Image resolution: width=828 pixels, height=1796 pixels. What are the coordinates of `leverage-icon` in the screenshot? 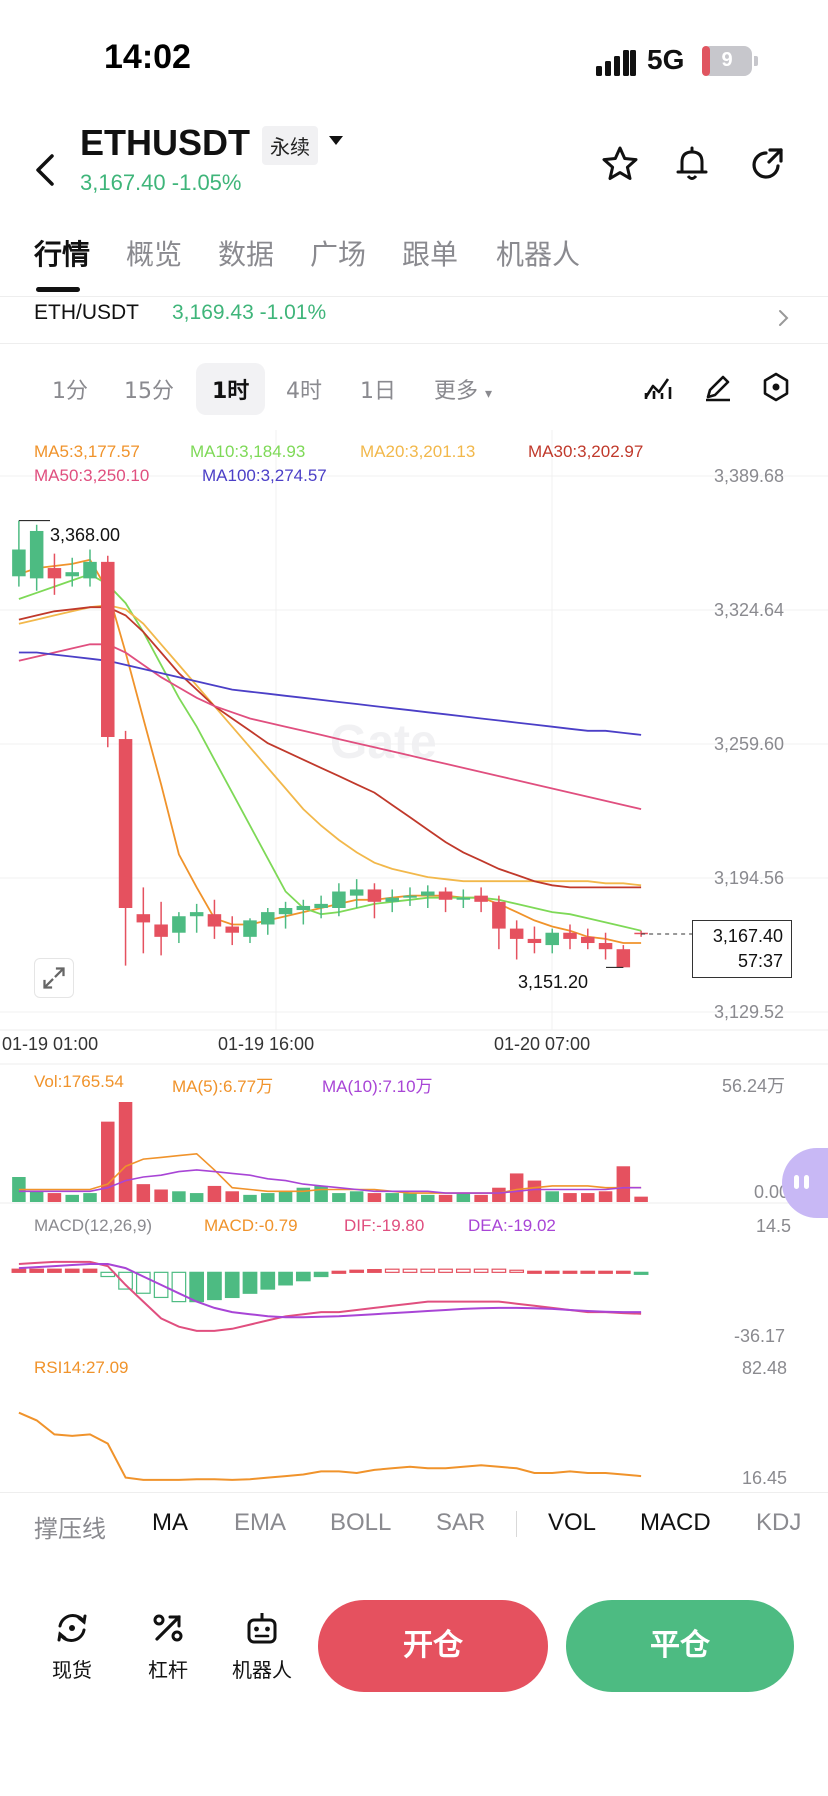 It's located at (168, 1628).